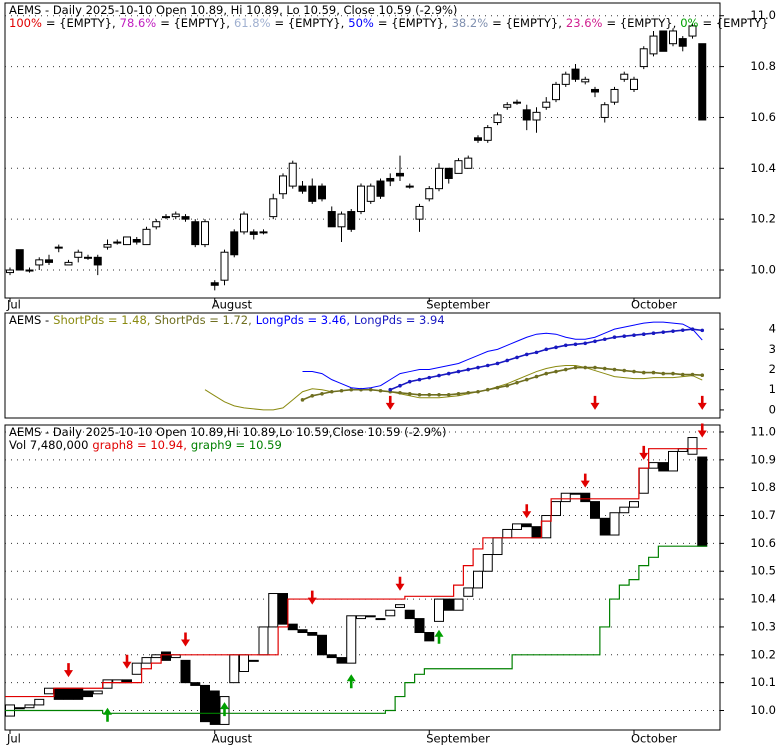  What do you see at coordinates (772, 389) in the screenshot?
I see `y-tick-label: 1` at bounding box center [772, 389].